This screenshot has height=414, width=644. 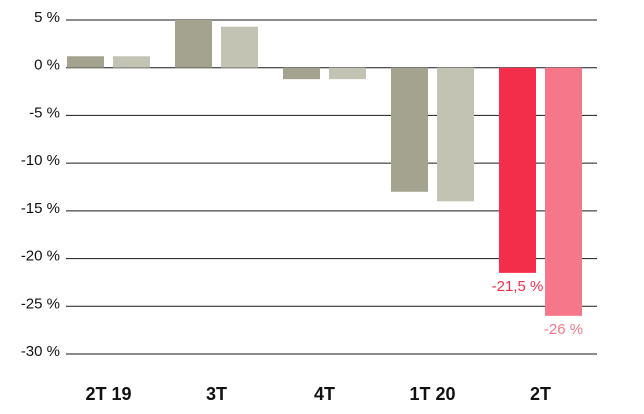 I want to click on y-tick-label: -25 %, so click(x=40, y=303).